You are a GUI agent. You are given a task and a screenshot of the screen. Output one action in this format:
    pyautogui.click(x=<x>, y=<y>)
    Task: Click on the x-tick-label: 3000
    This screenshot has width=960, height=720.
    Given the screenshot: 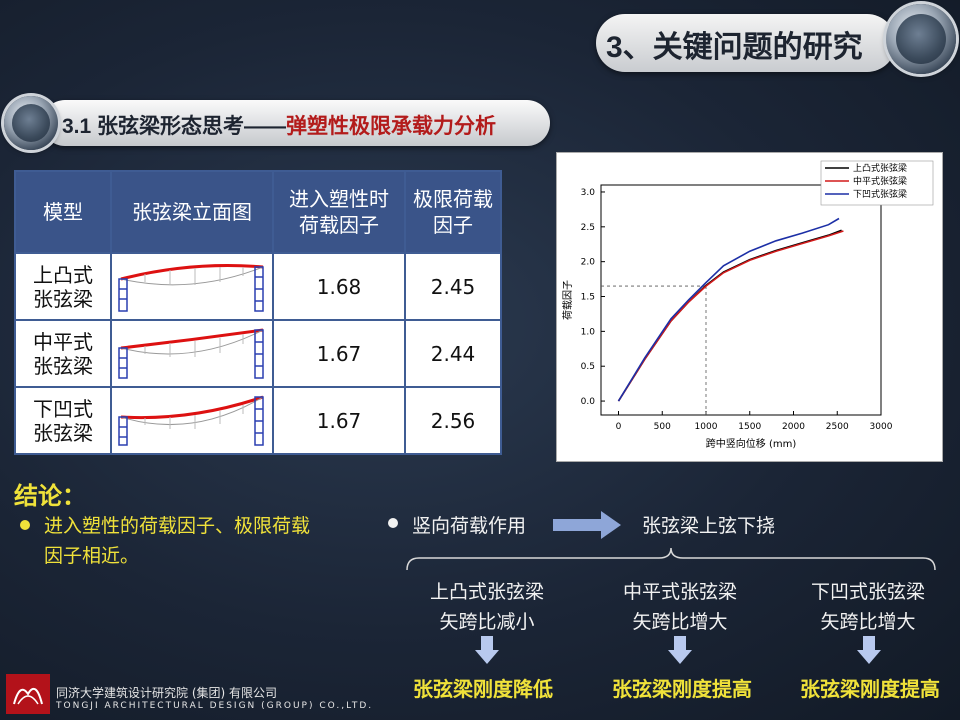 What is the action you would take?
    pyautogui.click(x=881, y=427)
    